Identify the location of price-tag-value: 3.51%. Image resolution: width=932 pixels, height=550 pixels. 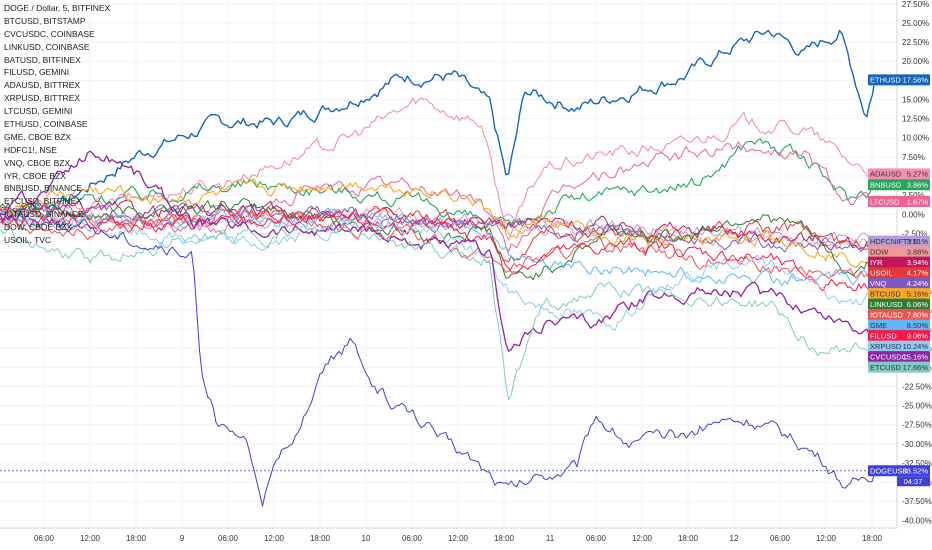
(918, 241).